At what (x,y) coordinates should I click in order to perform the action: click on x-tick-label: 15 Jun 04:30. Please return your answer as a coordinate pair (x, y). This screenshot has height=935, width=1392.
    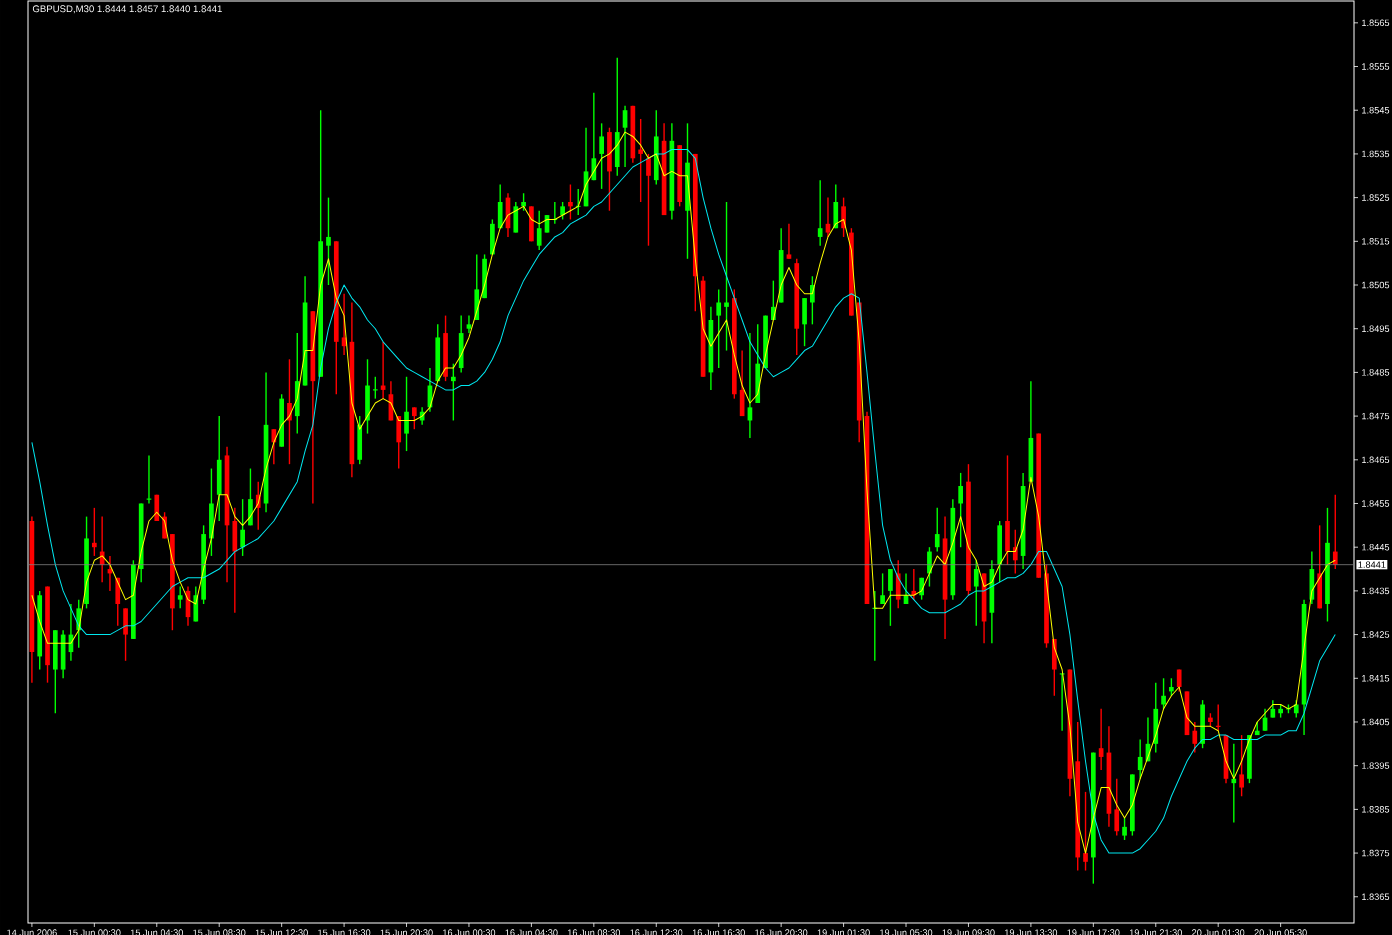
    Looking at the image, I should click on (157, 932).